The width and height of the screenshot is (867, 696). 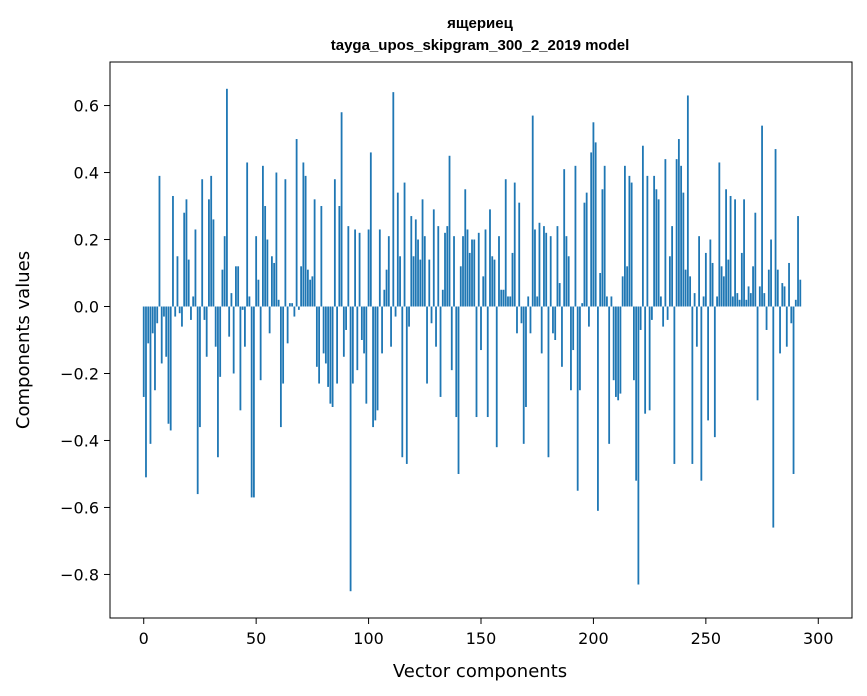 What do you see at coordinates (480, 671) in the screenshot?
I see `x-axis-label: Vector components` at bounding box center [480, 671].